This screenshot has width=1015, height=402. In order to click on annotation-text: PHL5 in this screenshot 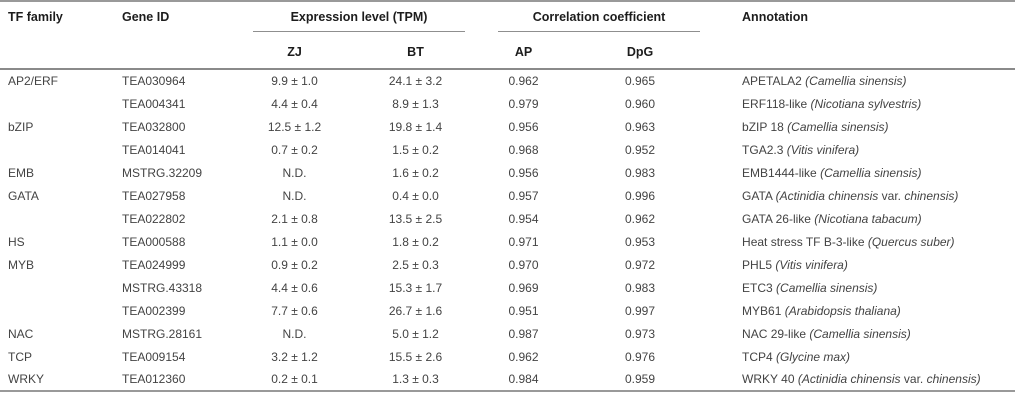, I will do `click(759, 264)`.